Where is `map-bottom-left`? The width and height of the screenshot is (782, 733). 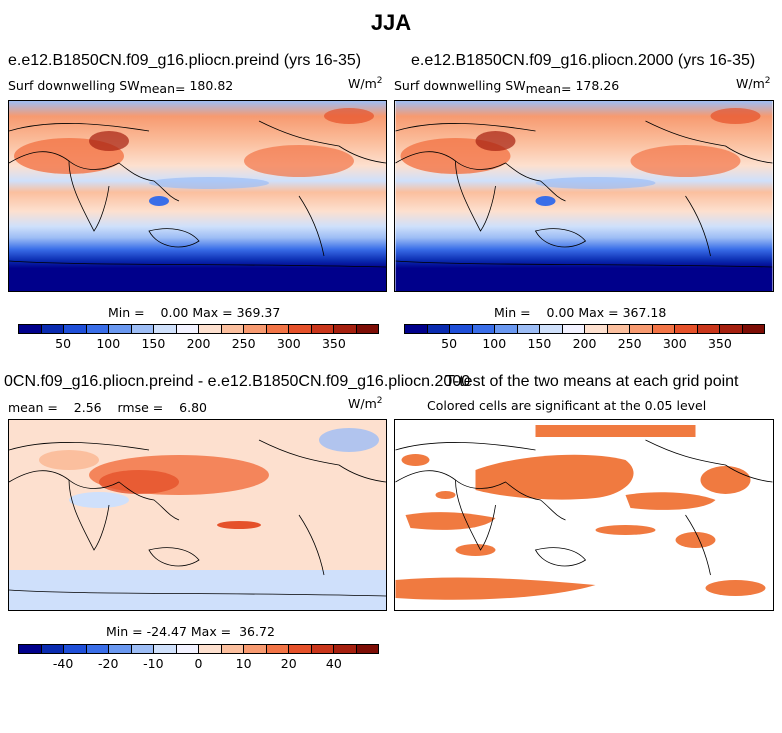
map-bottom-left is located at coordinates (197, 515).